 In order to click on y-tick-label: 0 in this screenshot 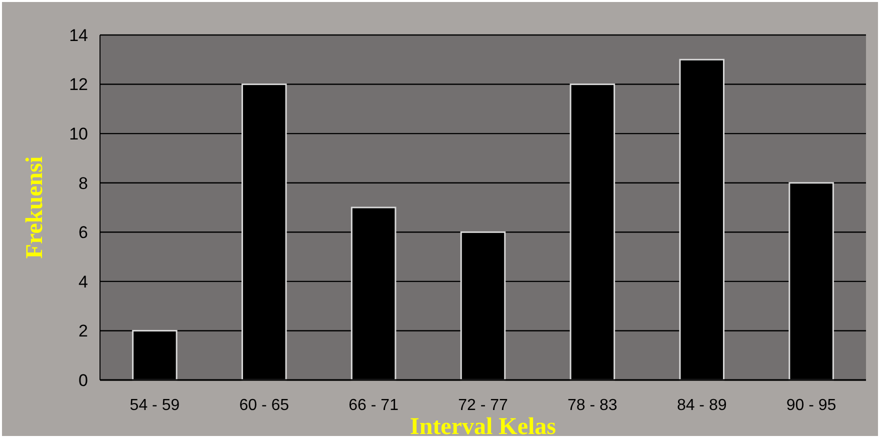, I will do `click(83, 380)`.